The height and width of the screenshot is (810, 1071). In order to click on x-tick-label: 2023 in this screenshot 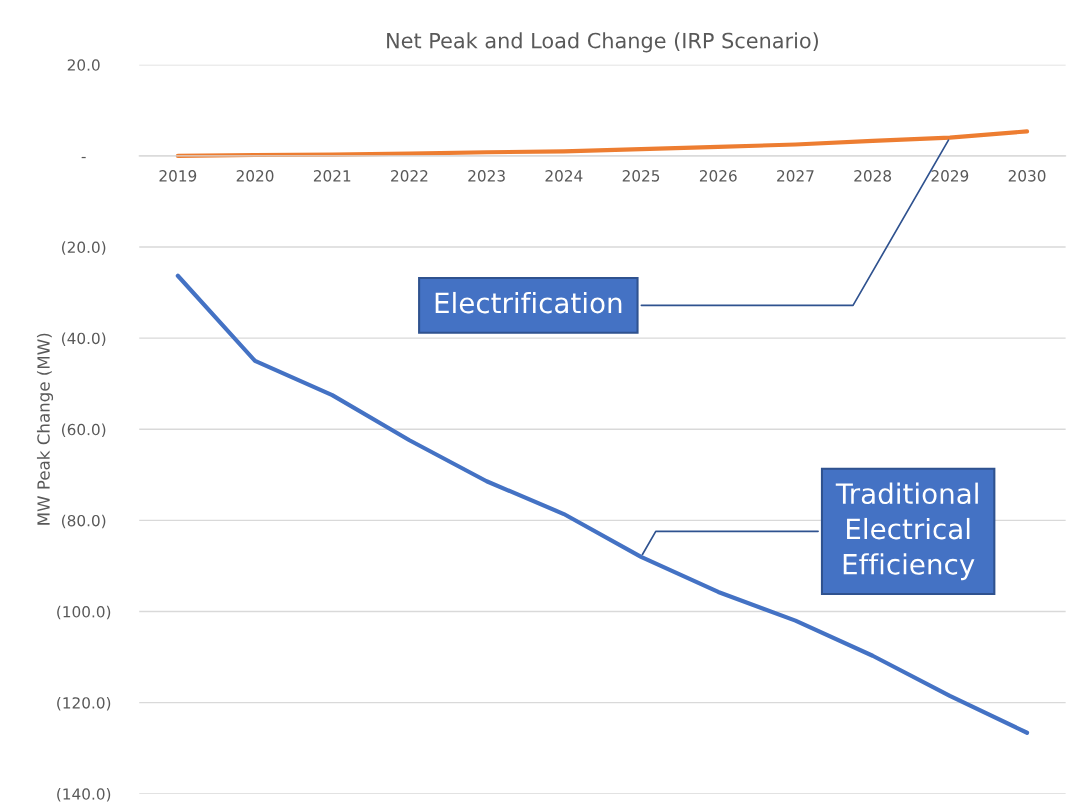, I will do `click(486, 176)`.